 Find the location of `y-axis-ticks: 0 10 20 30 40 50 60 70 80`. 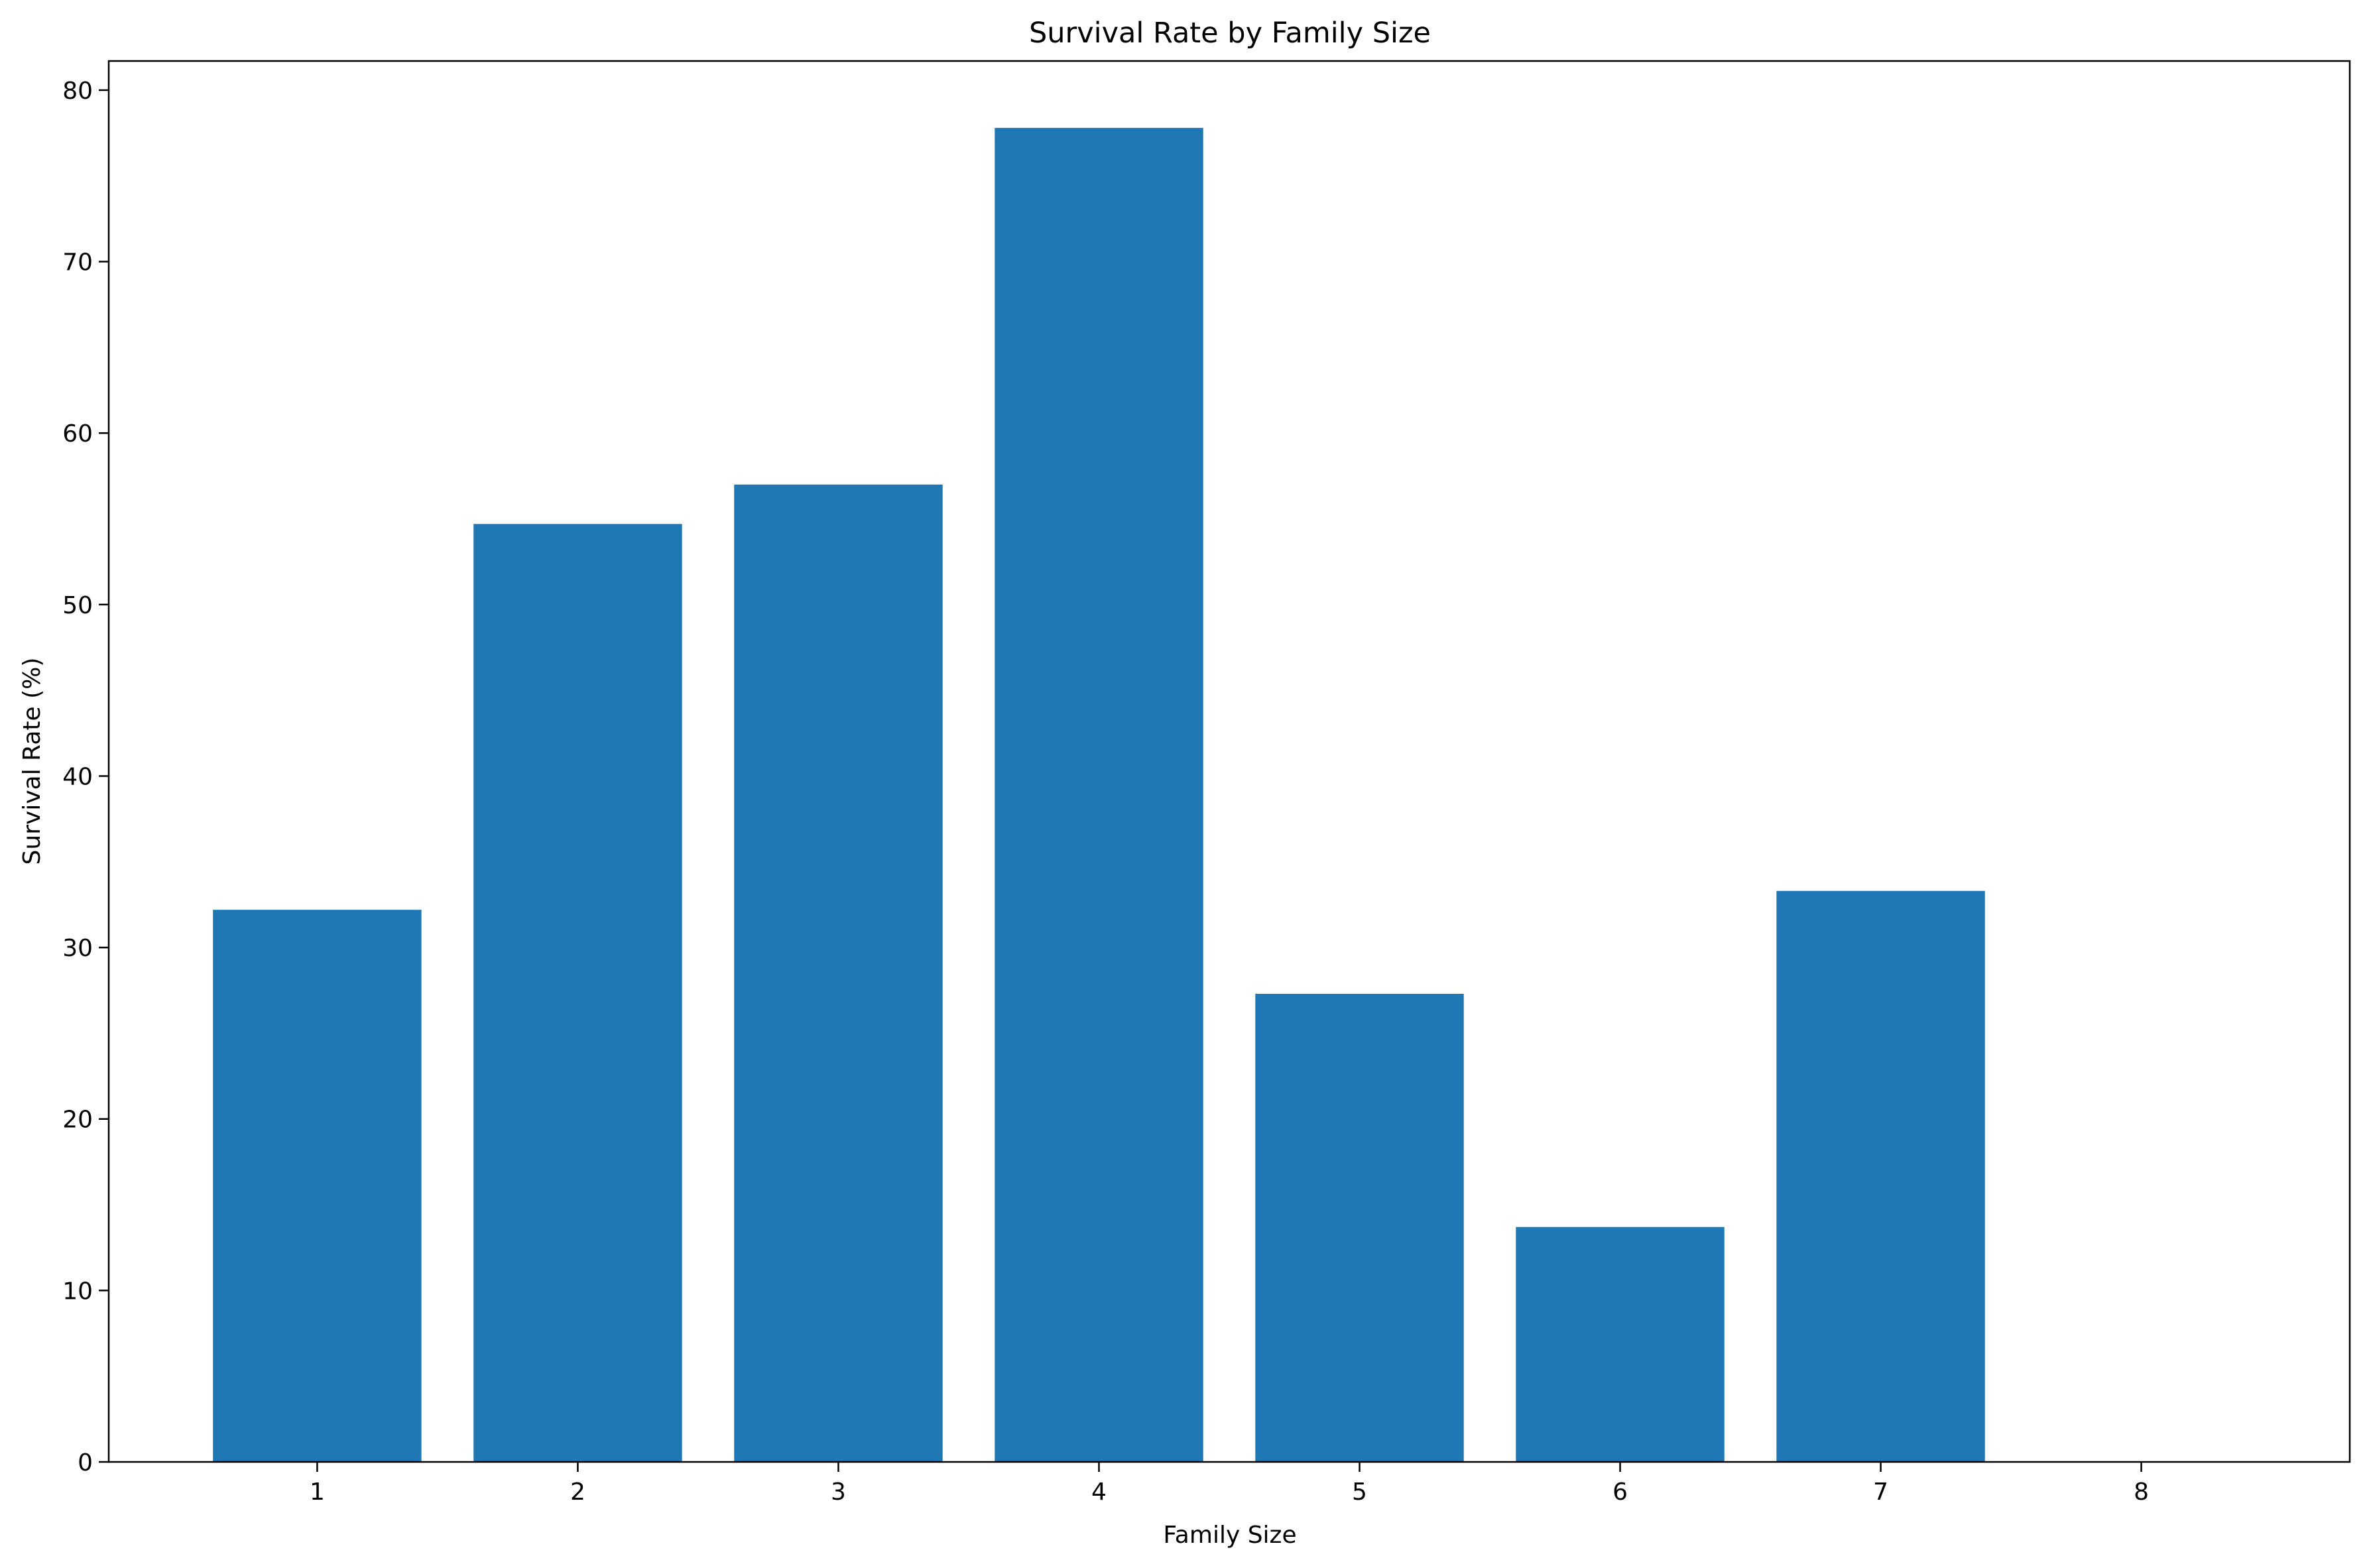

y-axis-ticks: 0 10 20 30 40 50 60 70 80 is located at coordinates (85, 777).